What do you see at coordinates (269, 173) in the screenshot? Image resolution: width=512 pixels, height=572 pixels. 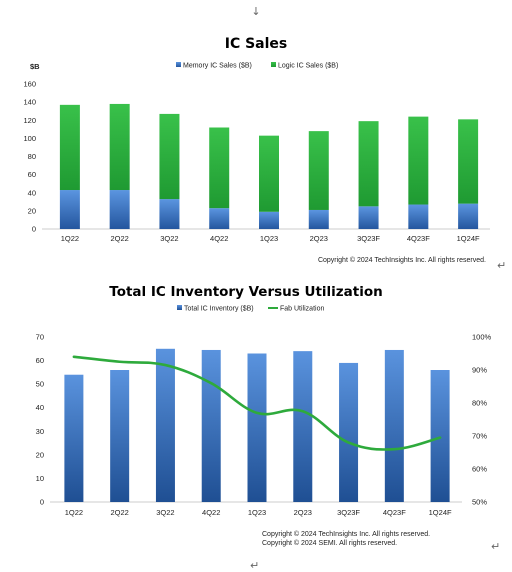 I see `bar-logic-1q23` at bounding box center [269, 173].